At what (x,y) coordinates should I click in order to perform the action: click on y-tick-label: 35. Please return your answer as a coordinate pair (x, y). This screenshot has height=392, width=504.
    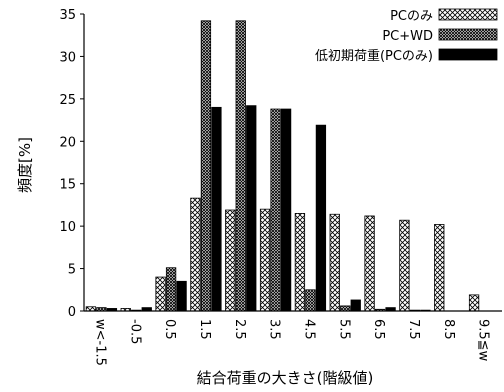
    Looking at the image, I should click on (67, 15).